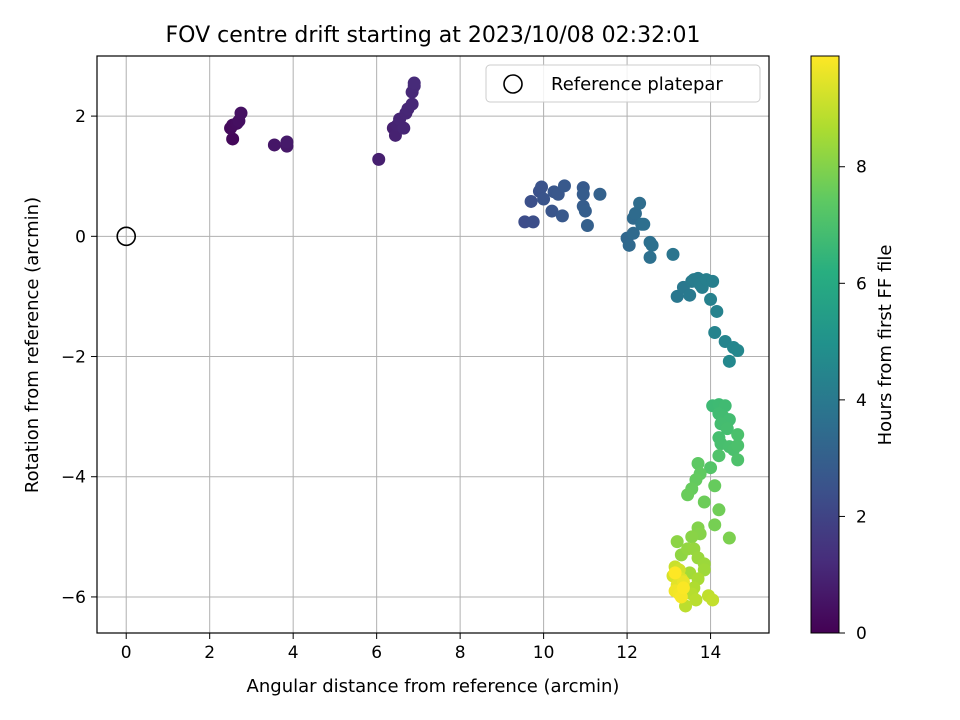  Describe the element at coordinates (711, 653) in the screenshot. I see `x-tick-label: 14` at that location.